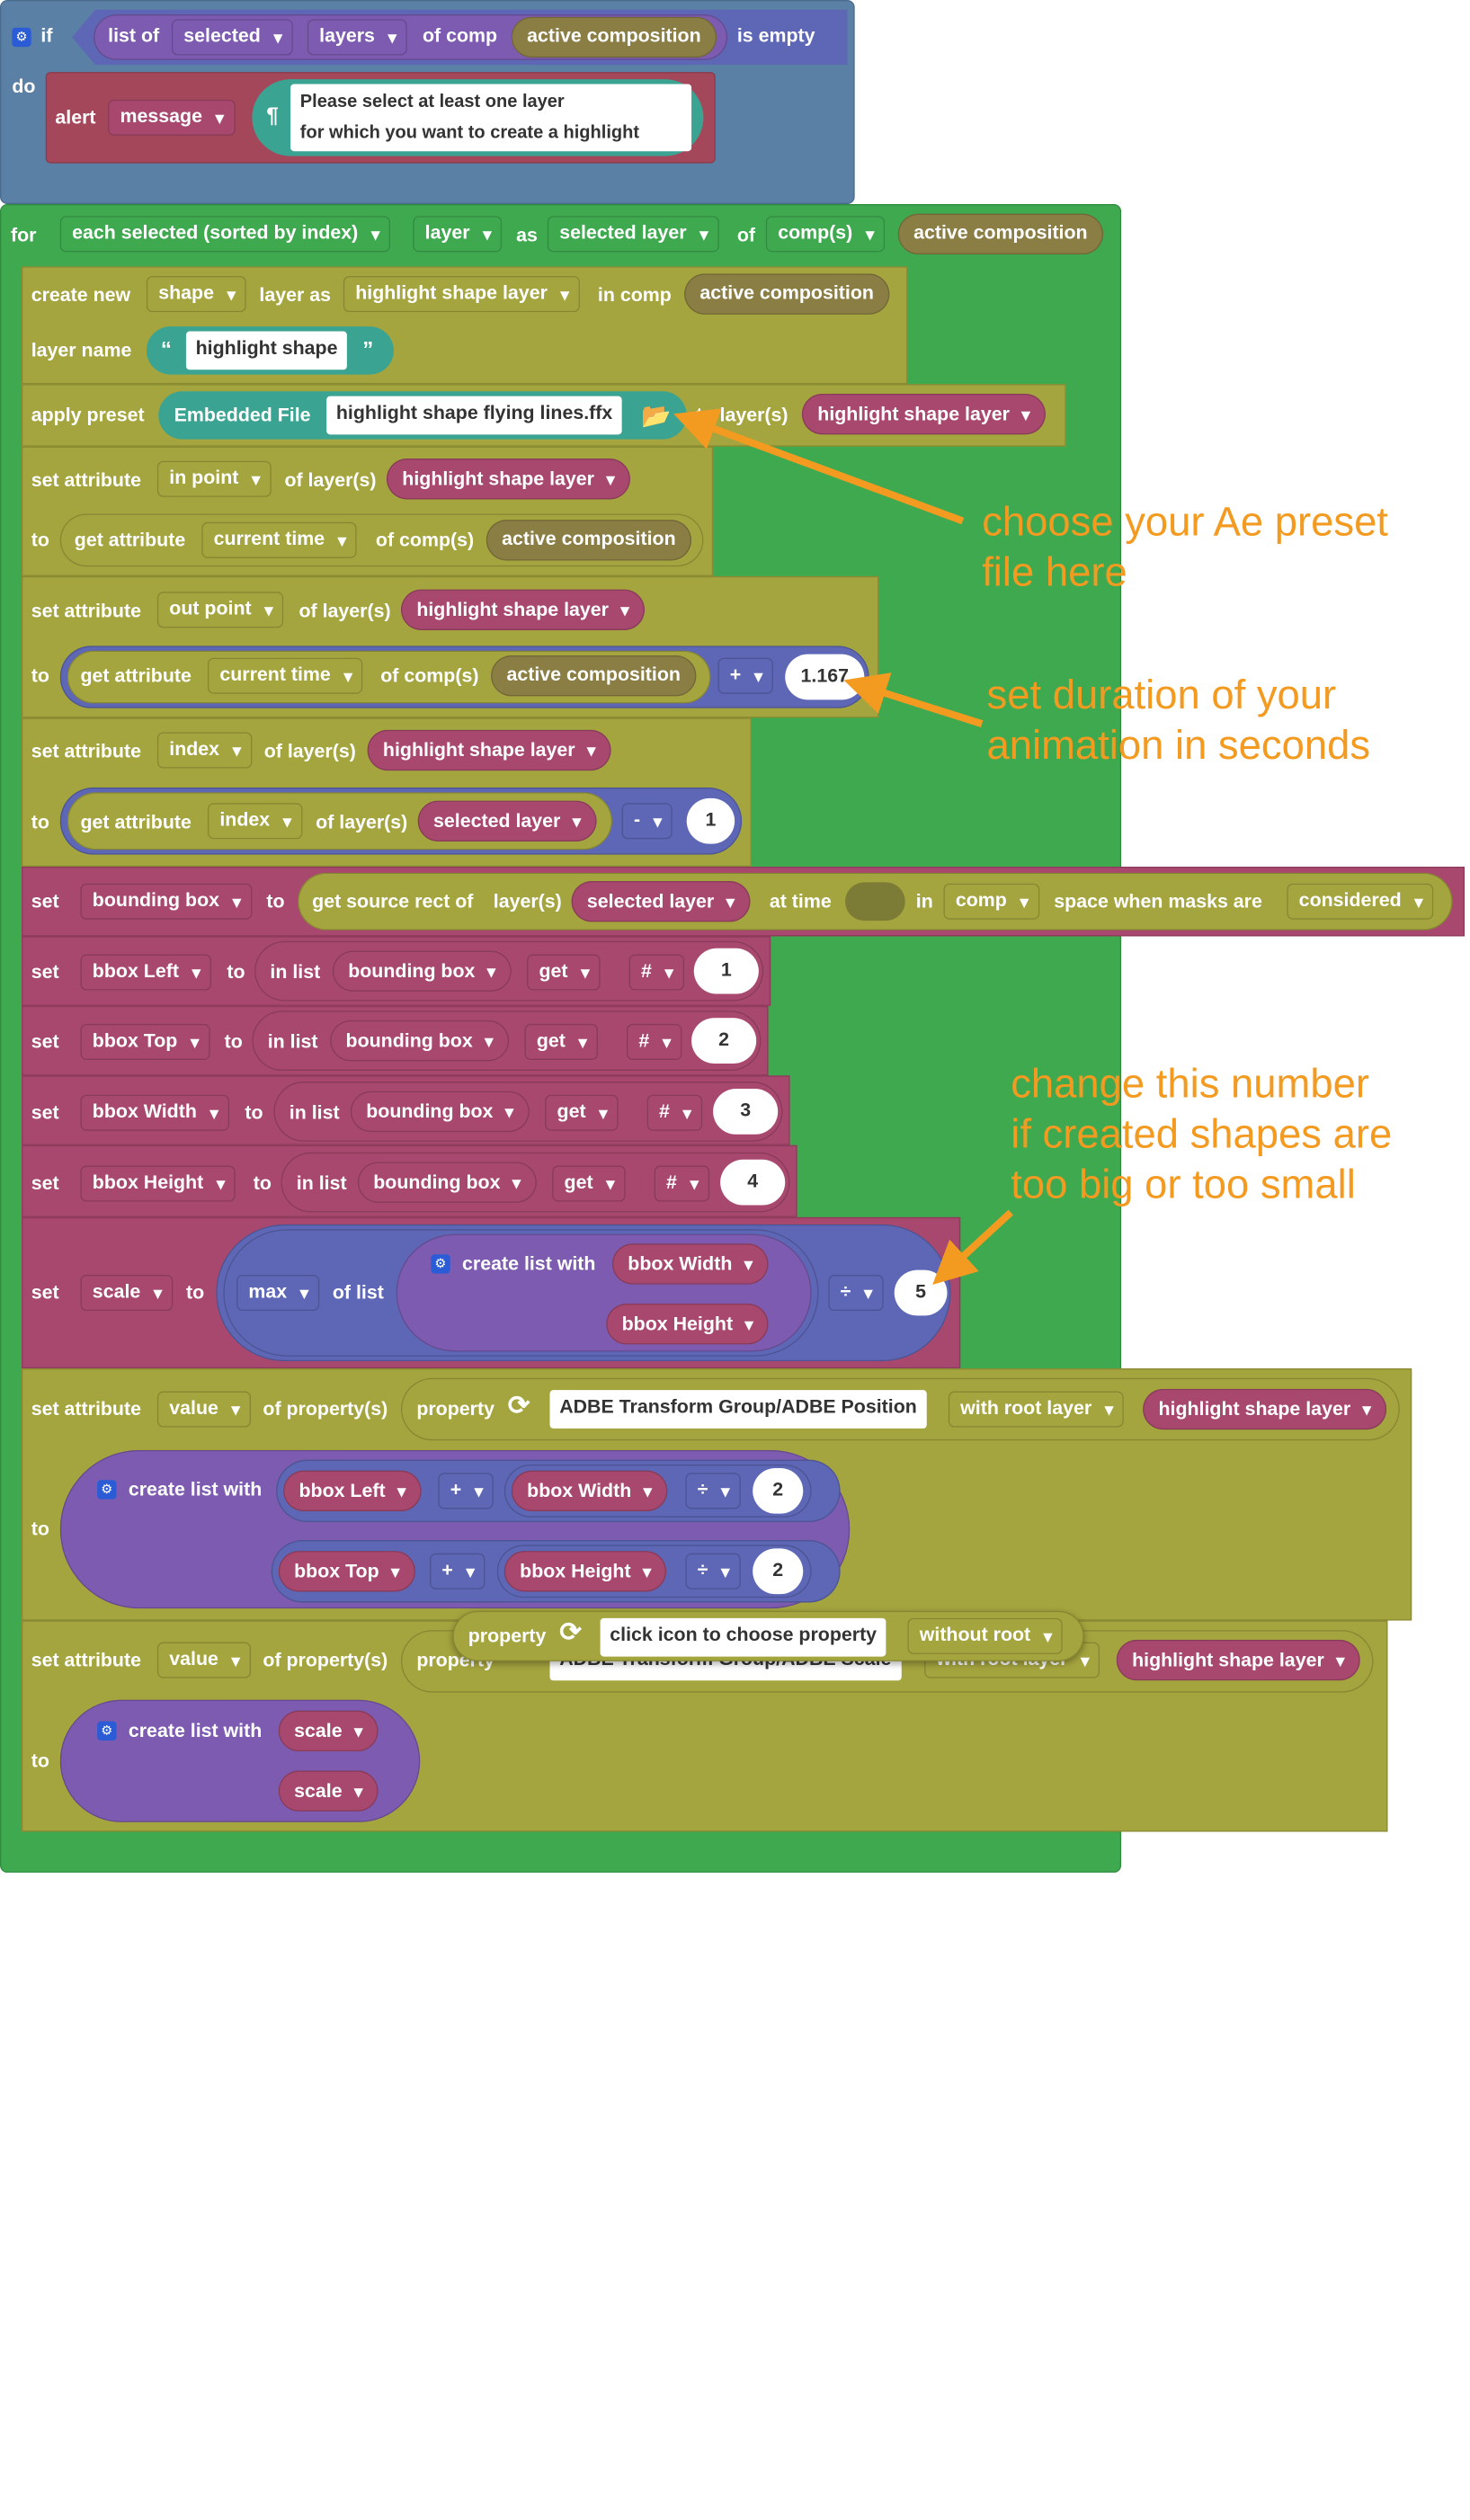 Image resolution: width=1470 pixels, height=2520 pixels. Describe the element at coordinates (461, 294) in the screenshot. I see `highlight-shape-layer-dropdown: highlight shape layer` at that location.